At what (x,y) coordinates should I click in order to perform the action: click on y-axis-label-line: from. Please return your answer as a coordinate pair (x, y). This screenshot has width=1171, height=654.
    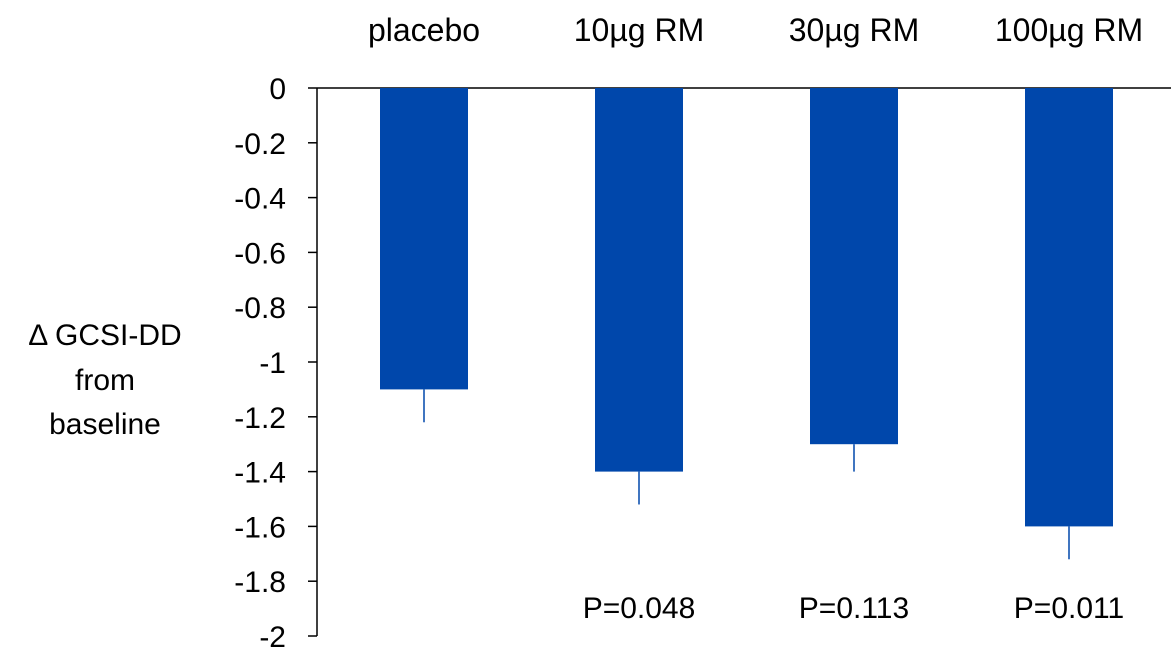
    Looking at the image, I should click on (105, 380).